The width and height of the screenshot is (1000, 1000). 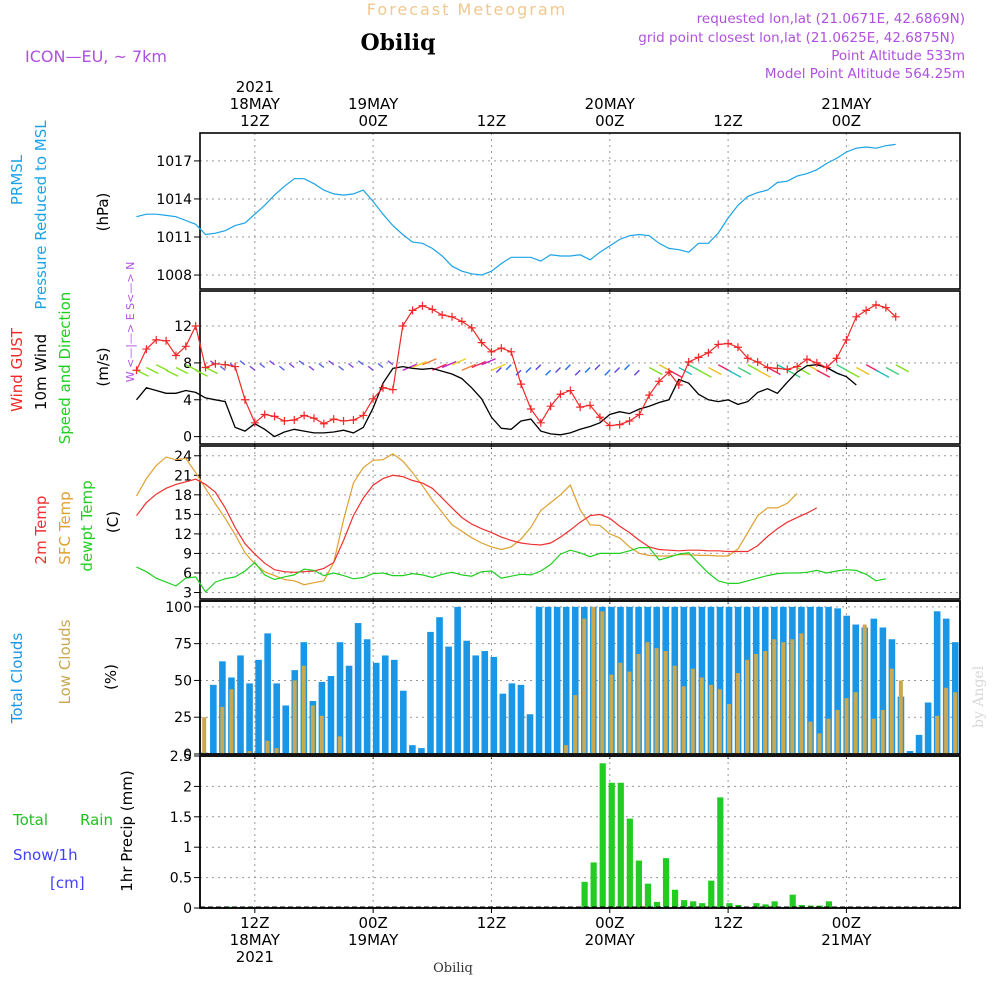 What do you see at coordinates (187, 593) in the screenshot?
I see `y-tick-label: 3` at bounding box center [187, 593].